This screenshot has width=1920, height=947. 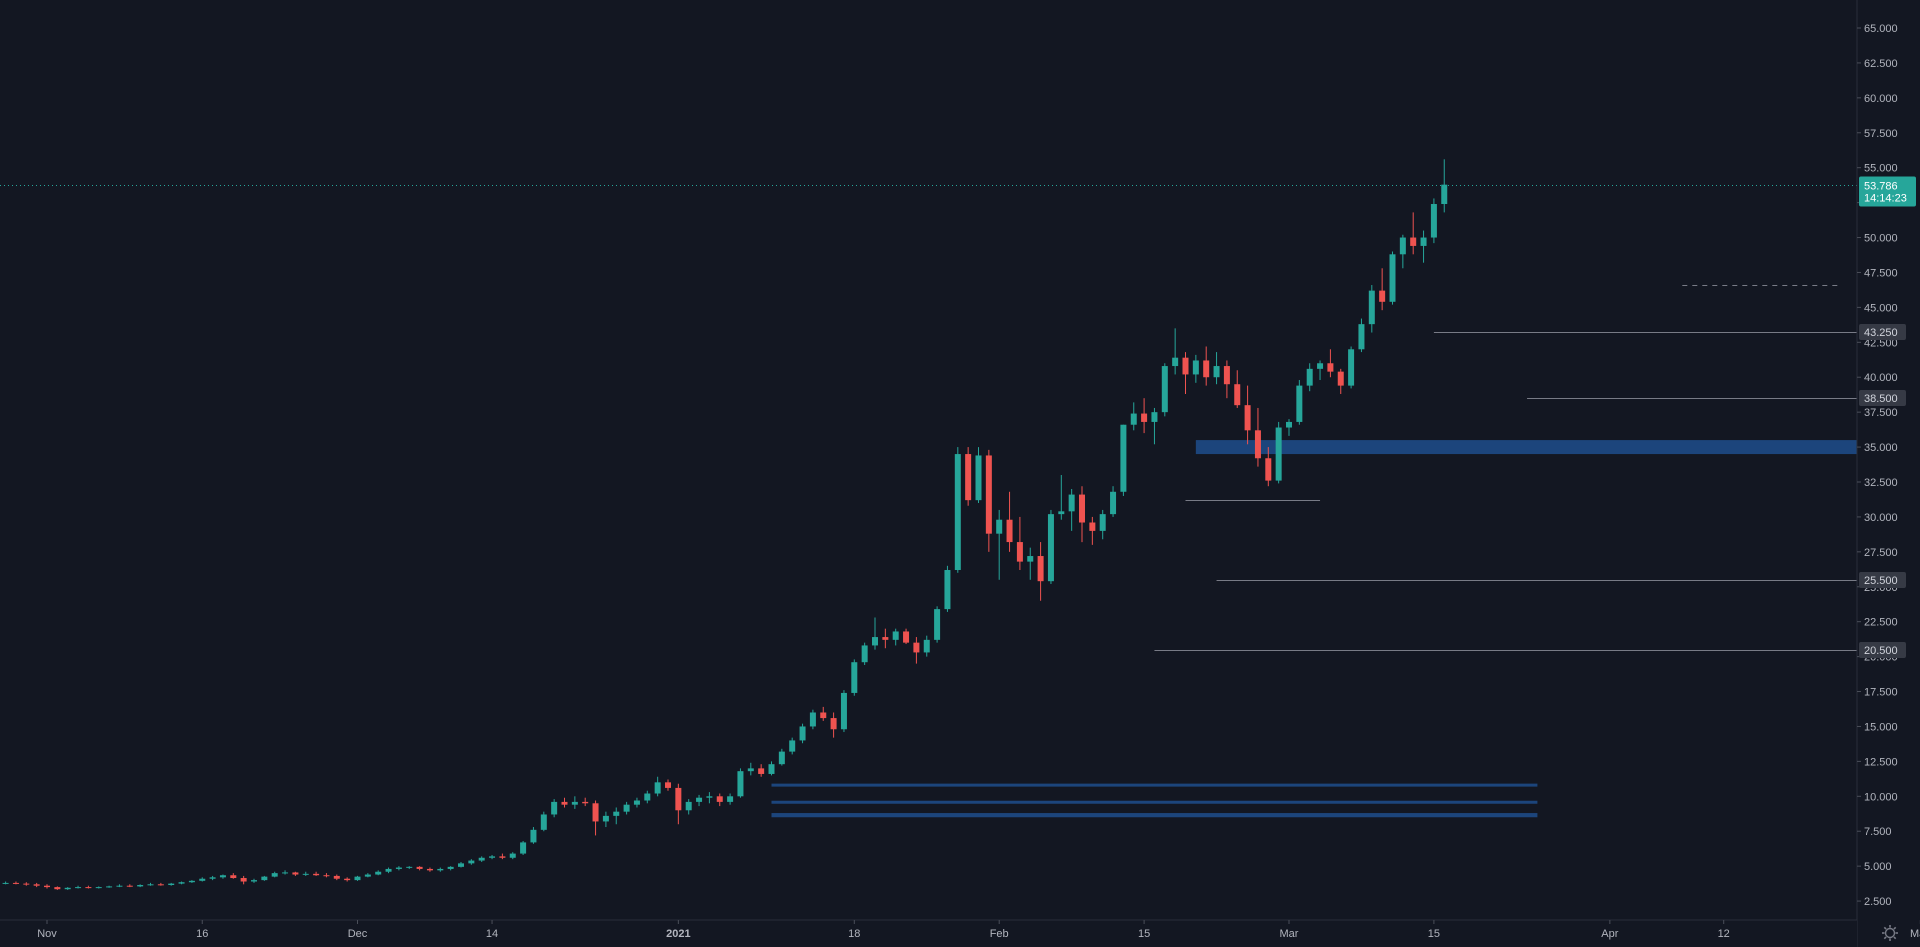 What do you see at coordinates (1890, 933) in the screenshot?
I see `settings-gear-icon` at bounding box center [1890, 933].